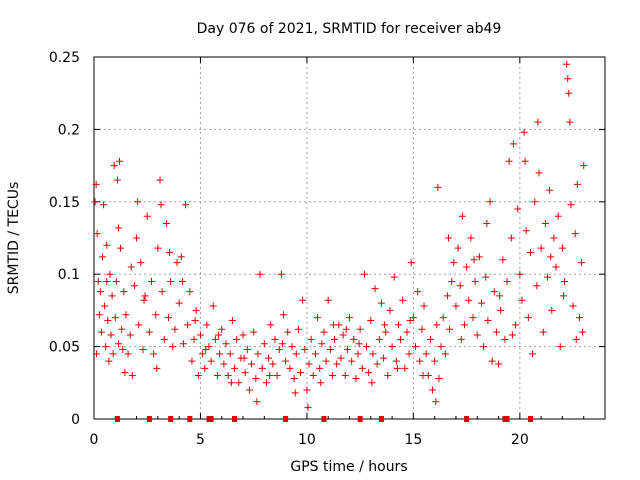 This screenshot has height=480, width=640. I want to click on x-tick-label: 10, so click(307, 440).